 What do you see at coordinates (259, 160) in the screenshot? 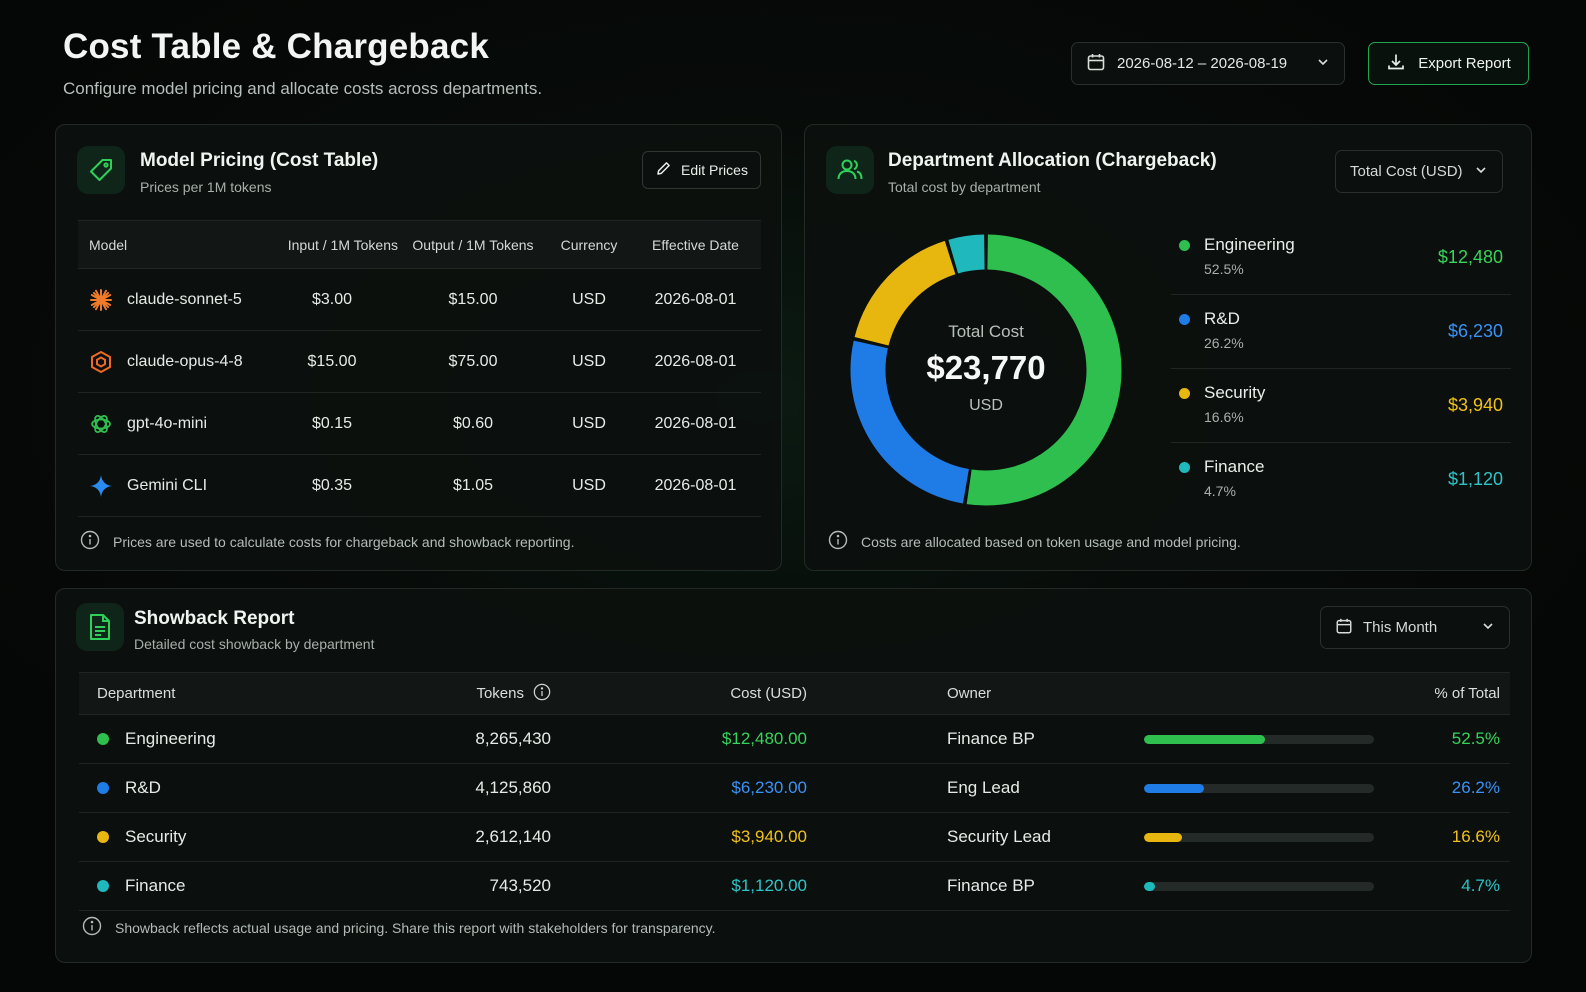
I see `pricing-title: Model Pricing (Cost Table)` at bounding box center [259, 160].